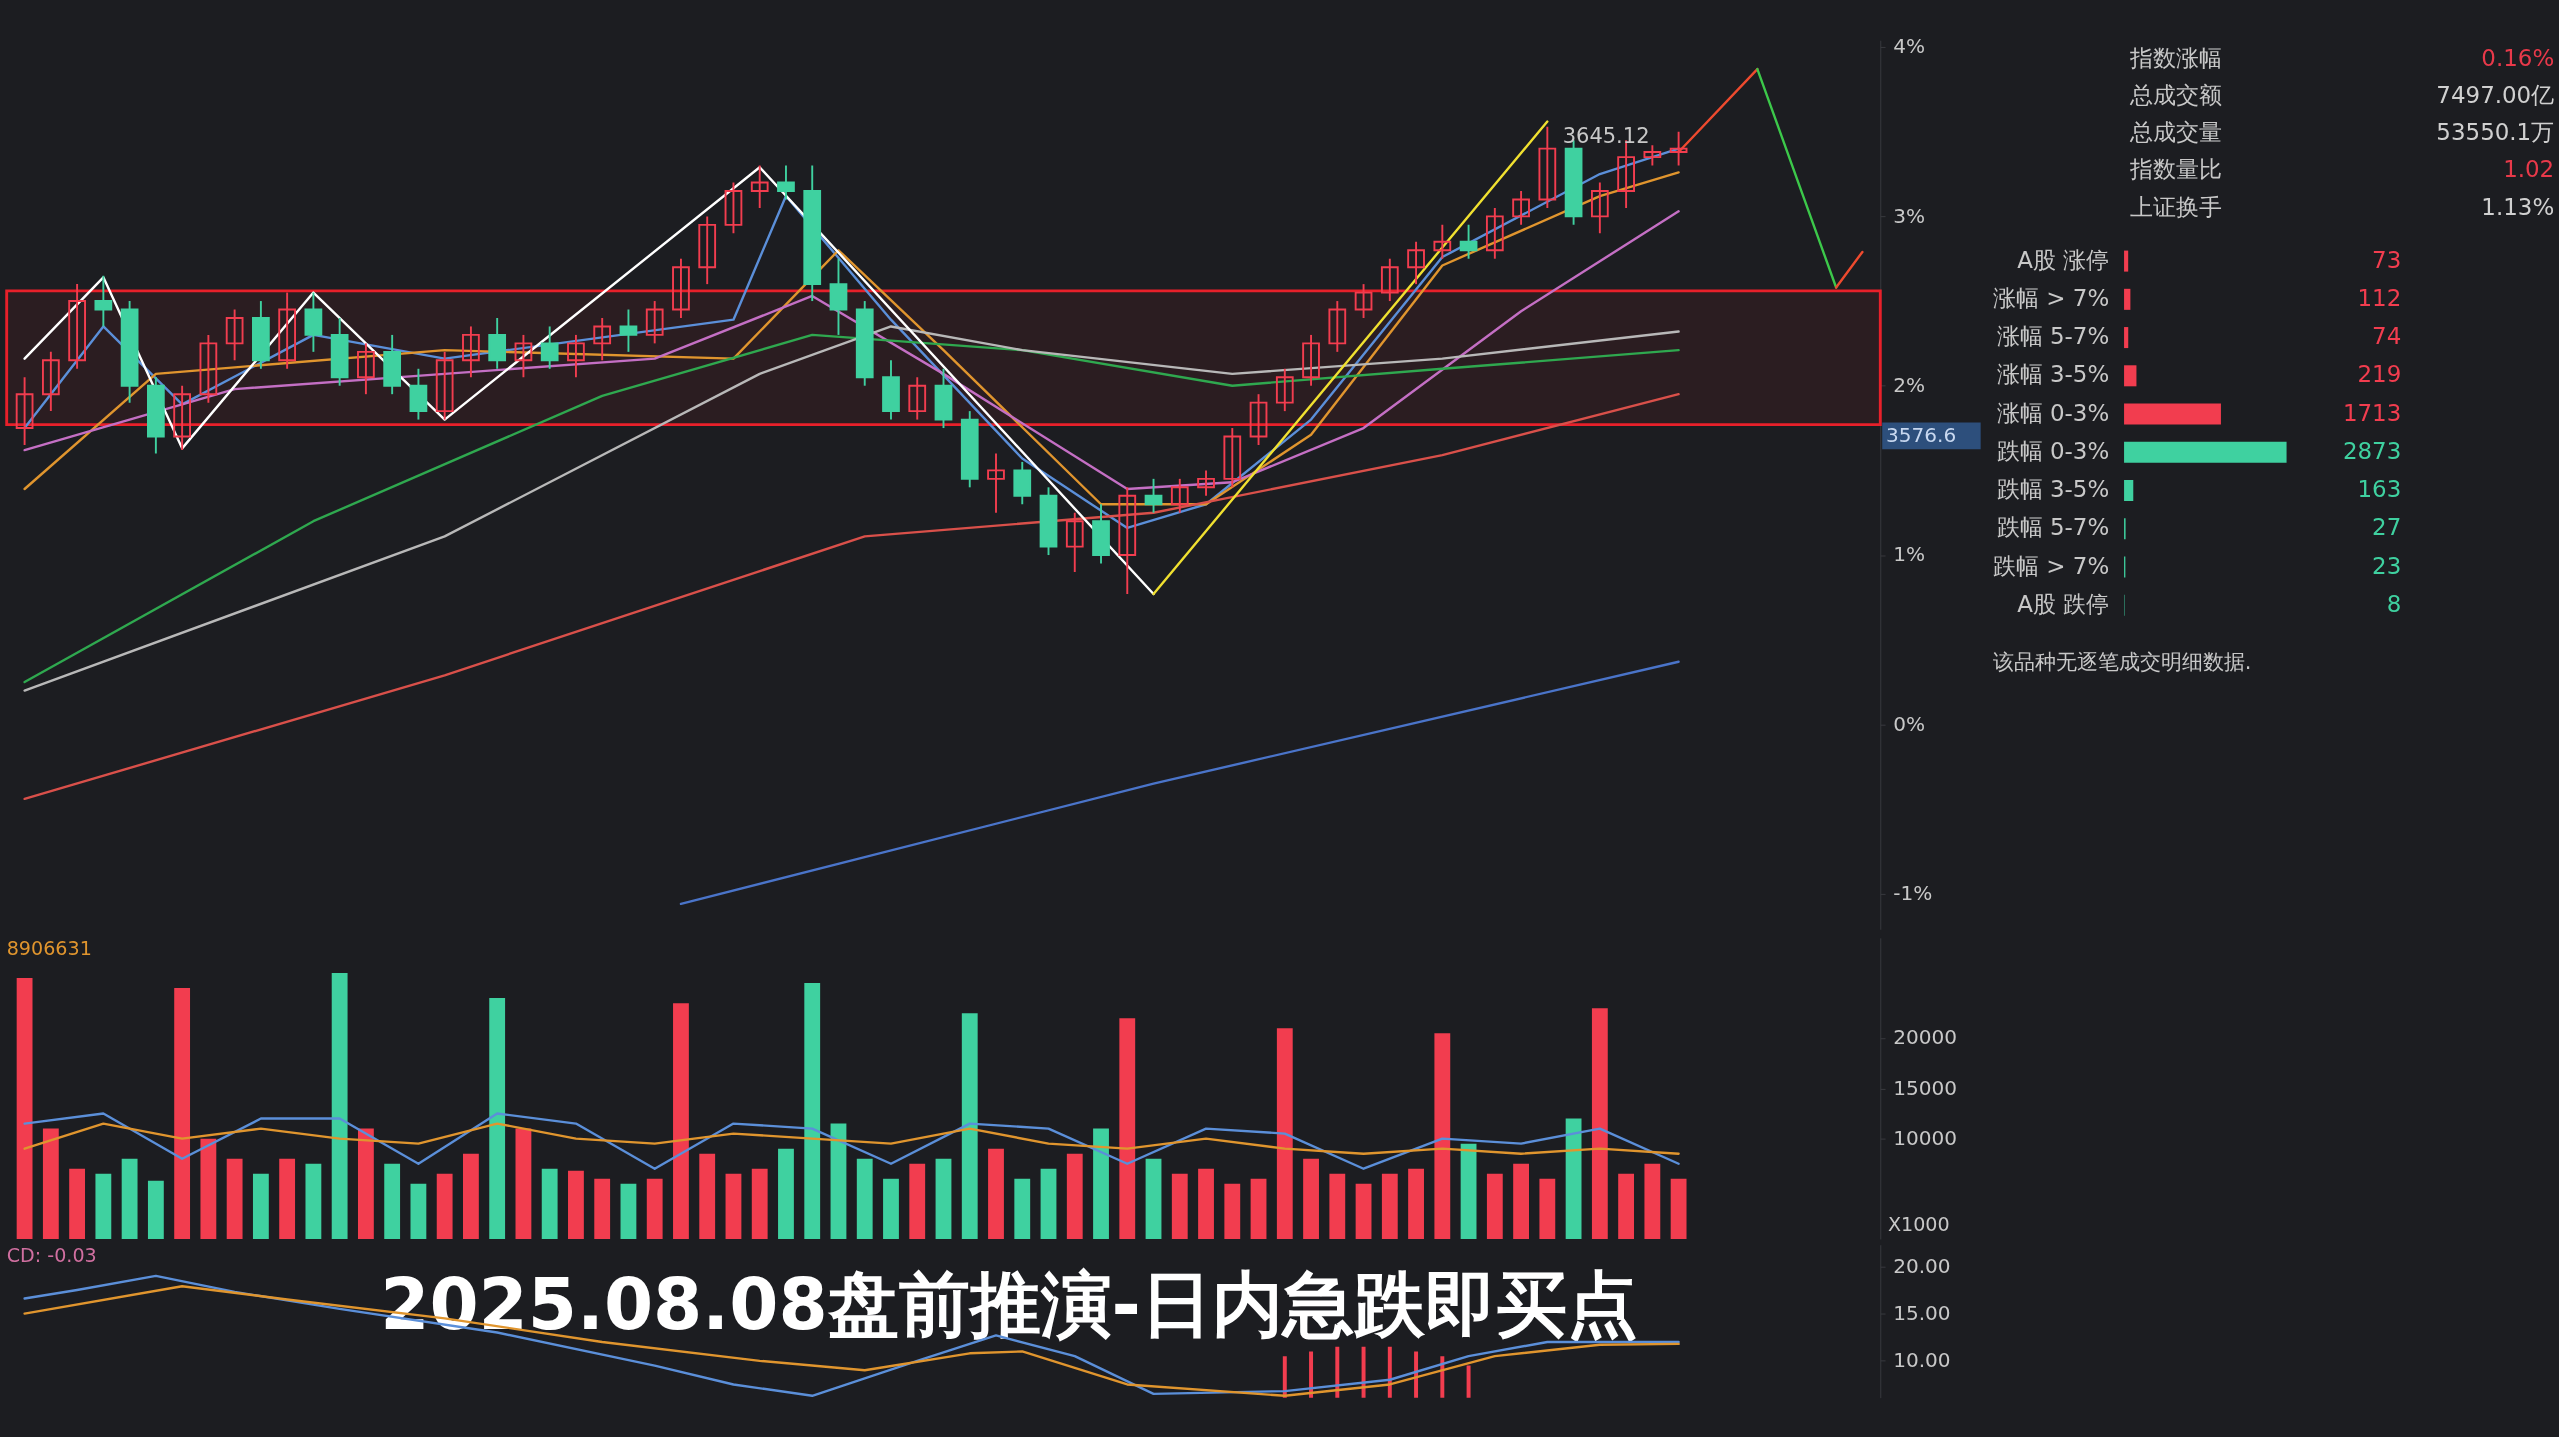 This screenshot has width=2559, height=1439. I want to click on y-tick-label: 跌幅 3-5%, so click(2053, 489).